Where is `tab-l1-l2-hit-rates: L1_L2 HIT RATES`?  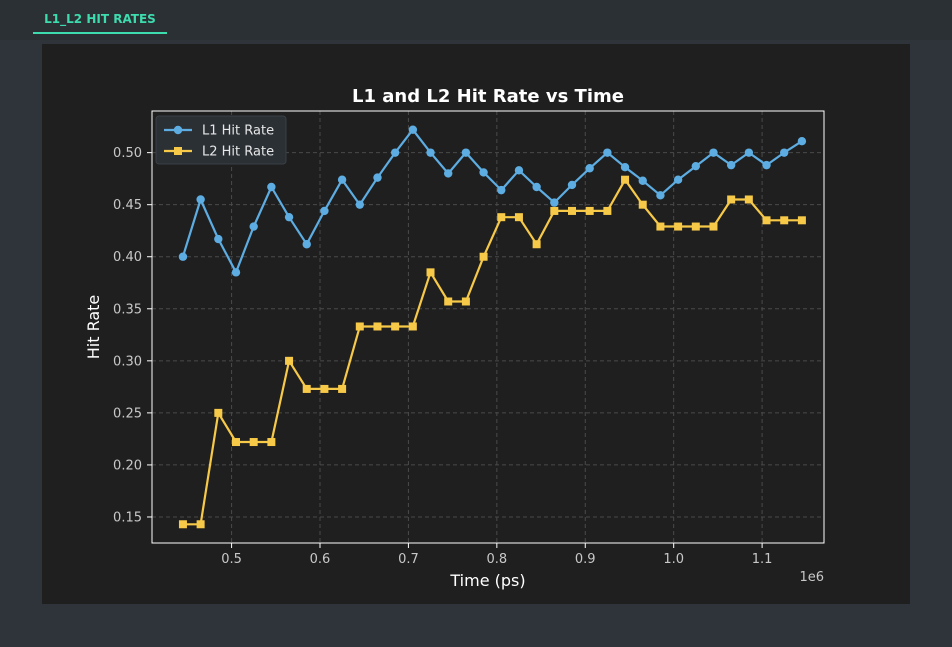 tab-l1-l2-hit-rates: L1_L2 HIT RATES is located at coordinates (100, 20).